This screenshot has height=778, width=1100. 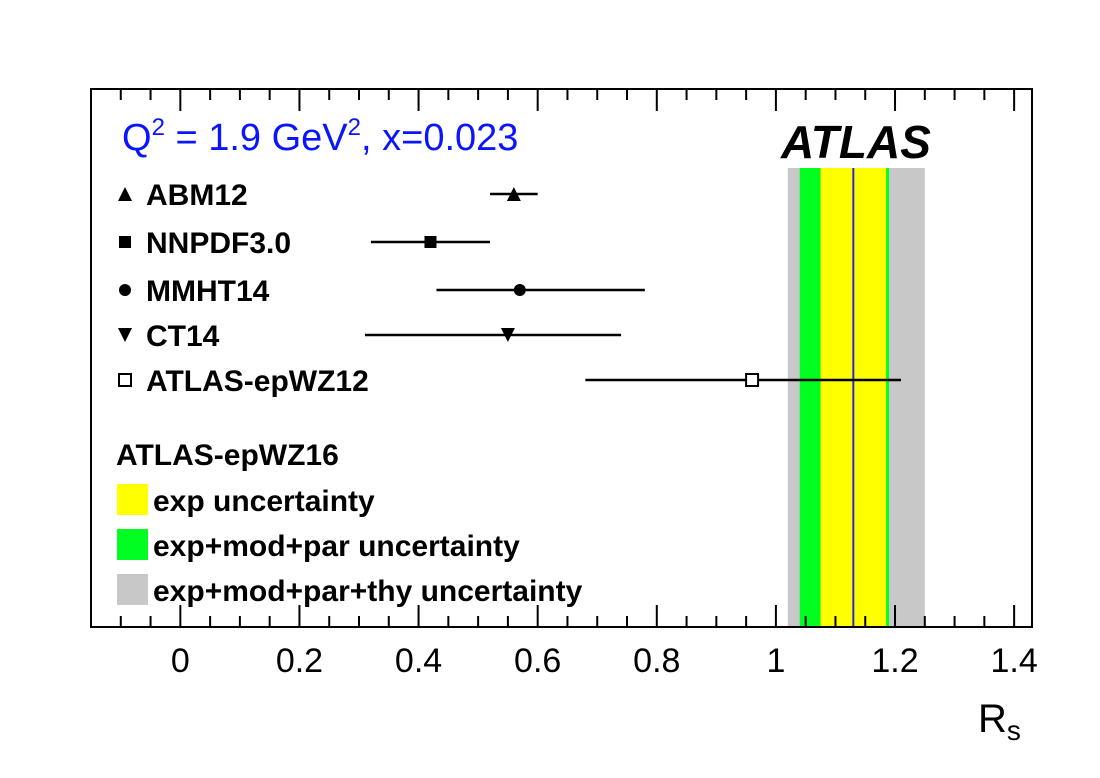 What do you see at coordinates (208, 291) in the screenshot?
I see `legend-label: MMHT14` at bounding box center [208, 291].